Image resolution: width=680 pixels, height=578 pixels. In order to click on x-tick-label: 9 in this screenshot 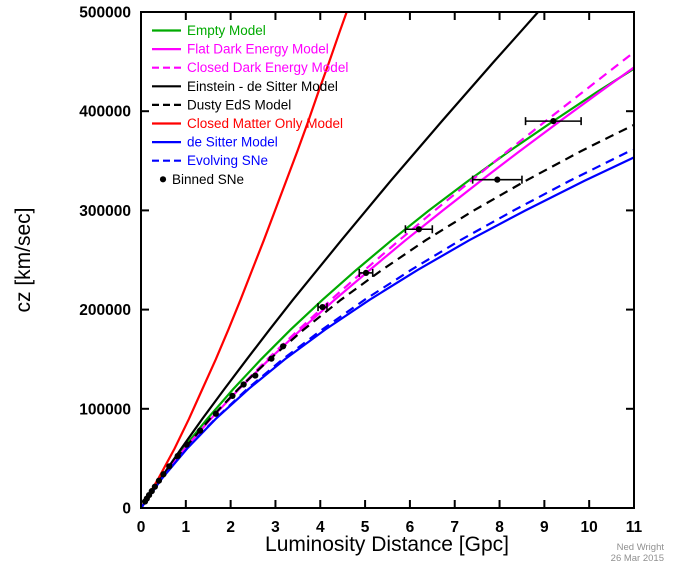, I will do `click(544, 527)`.